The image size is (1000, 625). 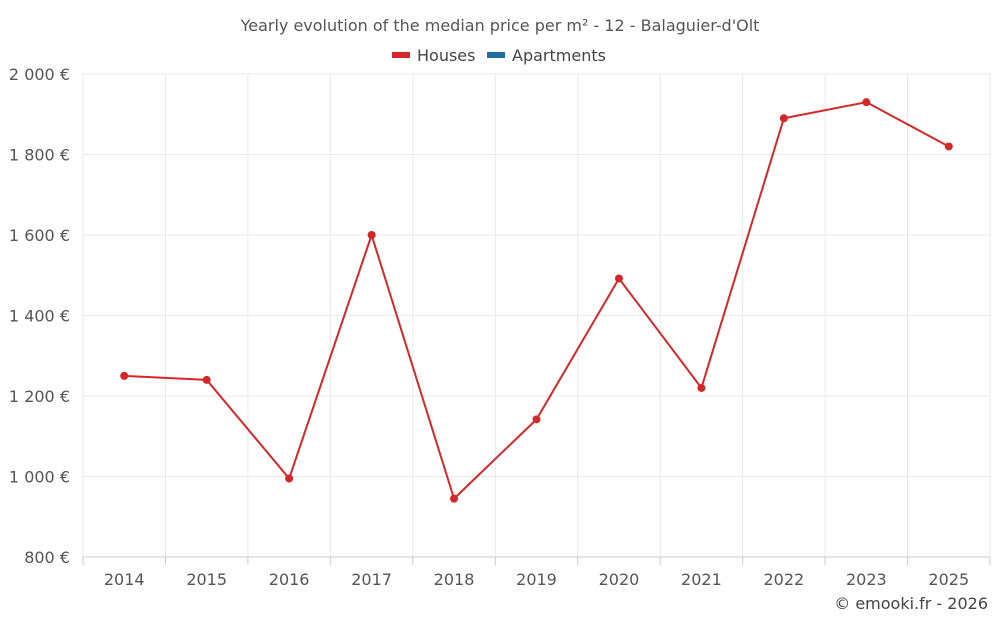 I want to click on legend-label-houses: Houses, so click(x=446, y=55).